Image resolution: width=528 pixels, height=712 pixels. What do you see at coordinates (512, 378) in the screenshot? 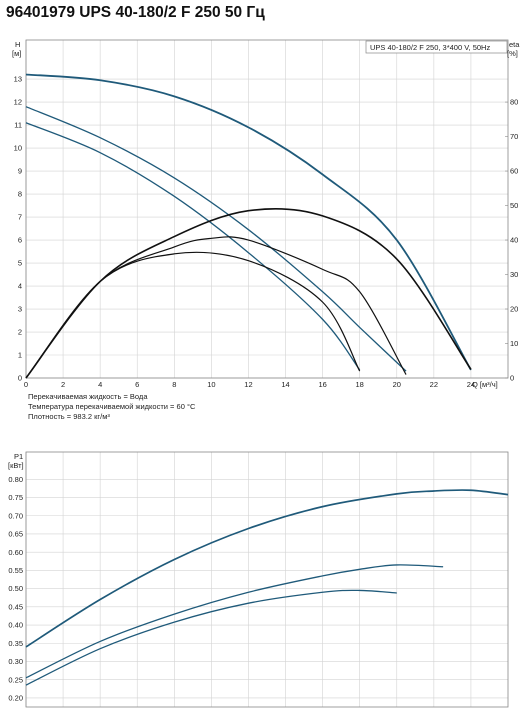
I see `eta-y-tick-label: 0` at bounding box center [512, 378].